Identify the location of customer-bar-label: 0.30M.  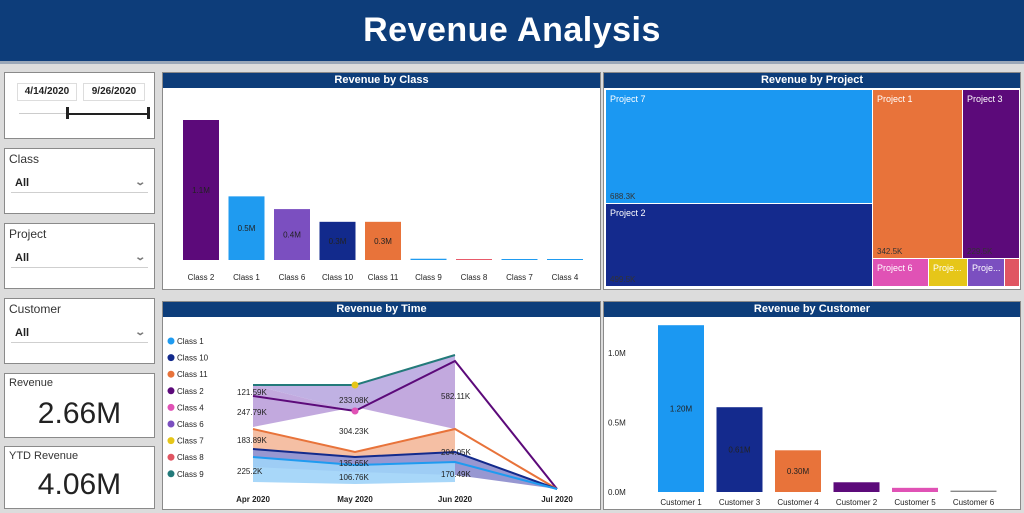
(798, 471).